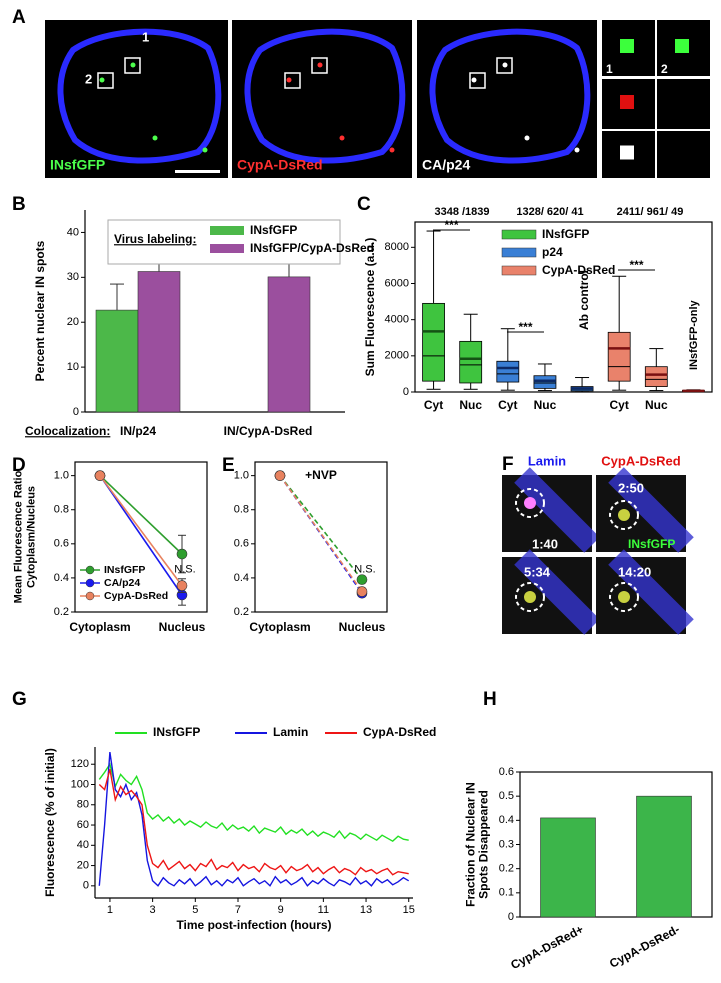 The width and height of the screenshot is (721, 983). I want to click on time-label: 5:34, so click(537, 571).